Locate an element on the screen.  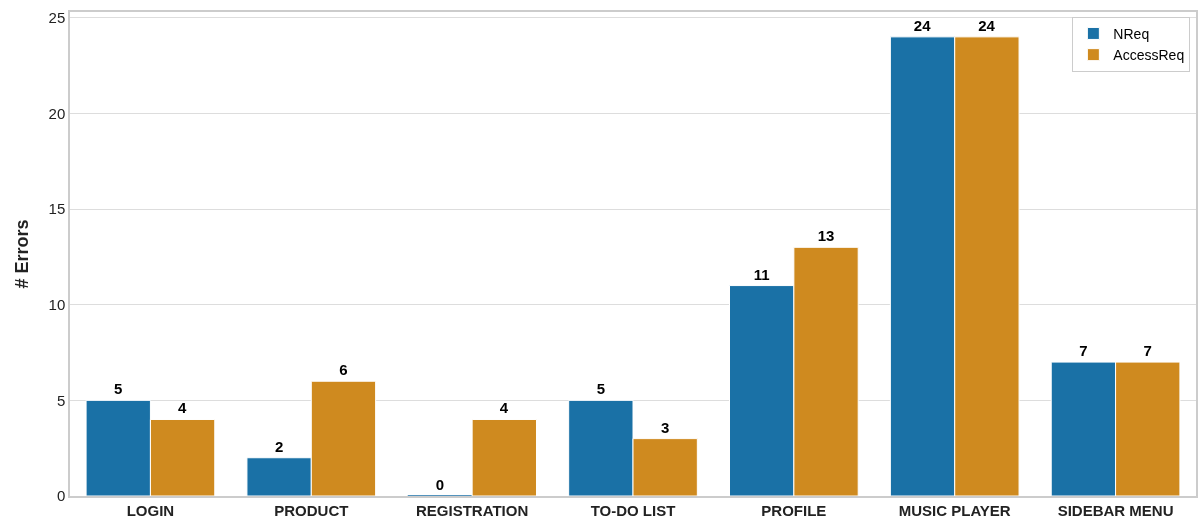
x-tick-label: PRODUCT is located at coordinates (311, 510).